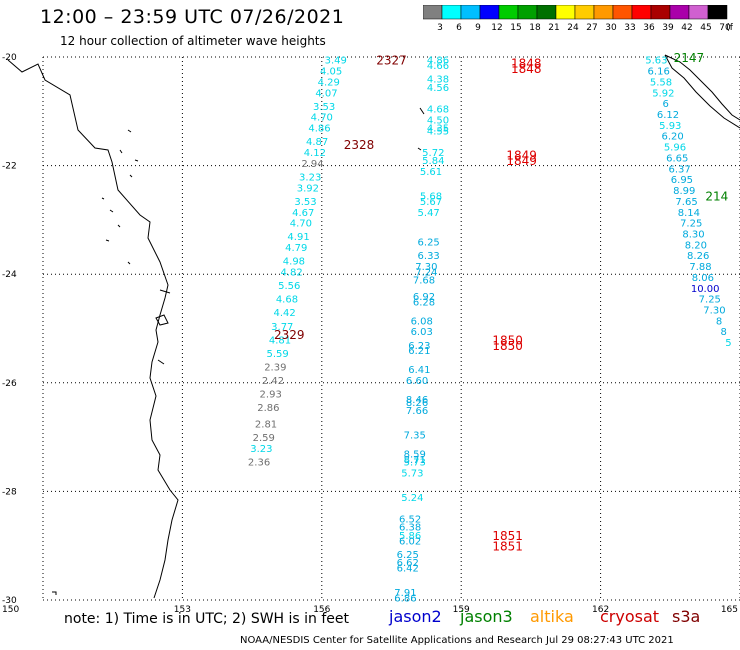  I want to click on swh-point: 6.02, so click(410, 541).